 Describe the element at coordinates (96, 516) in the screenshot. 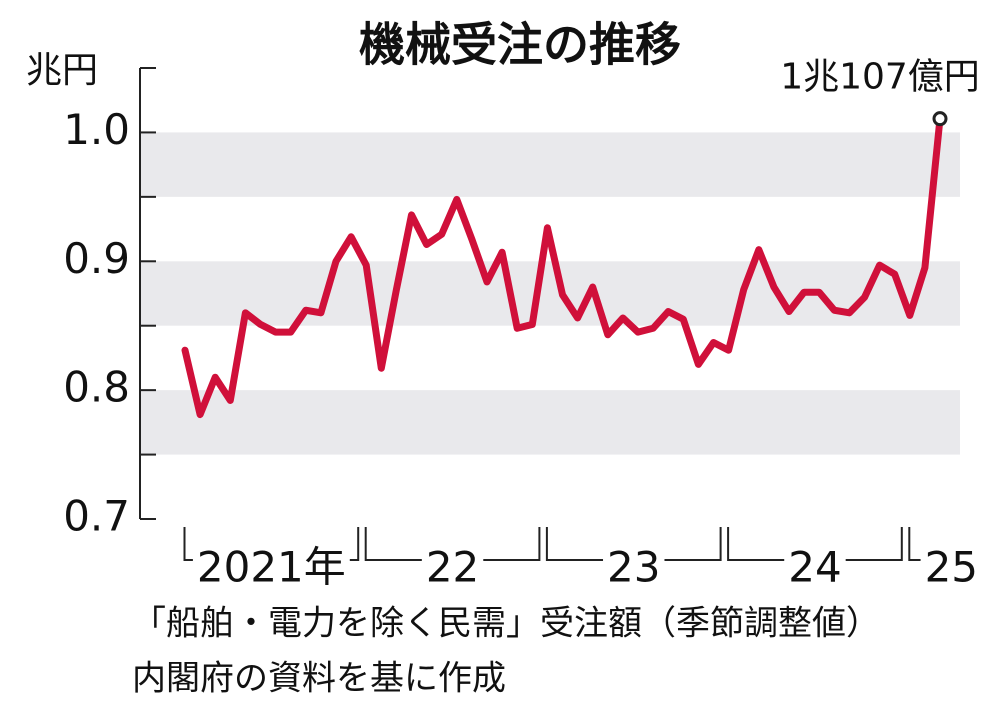

I see `y-tick-label: 0.7` at that location.